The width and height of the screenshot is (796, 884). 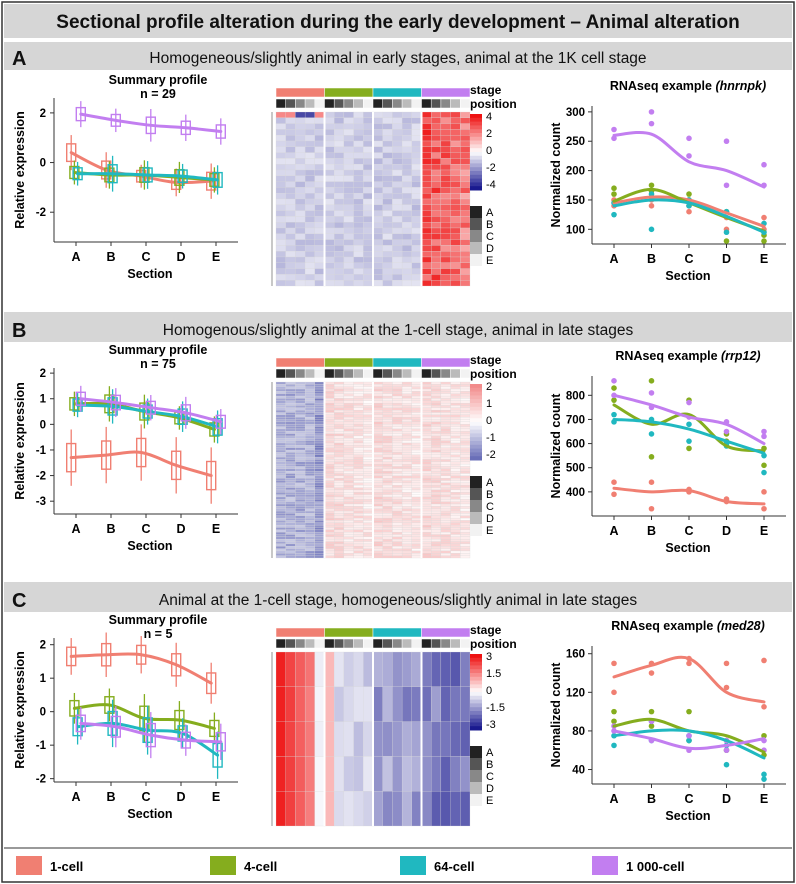 I want to click on heatmap-section-label: B, so click(x=489, y=225).